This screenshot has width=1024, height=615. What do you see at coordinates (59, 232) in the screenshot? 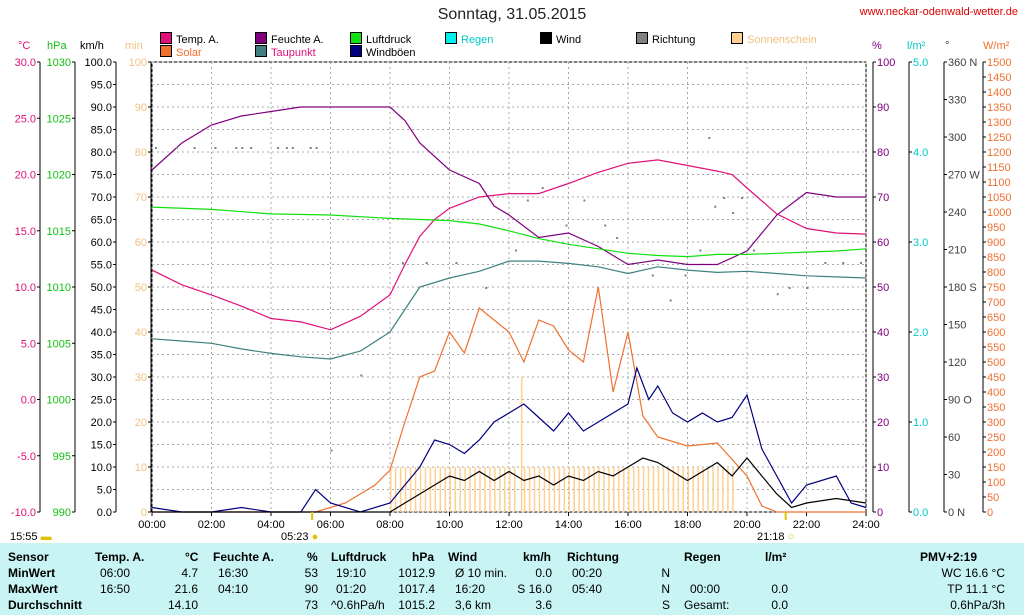
I see `axis-tick-label-press: 1015` at bounding box center [59, 232].